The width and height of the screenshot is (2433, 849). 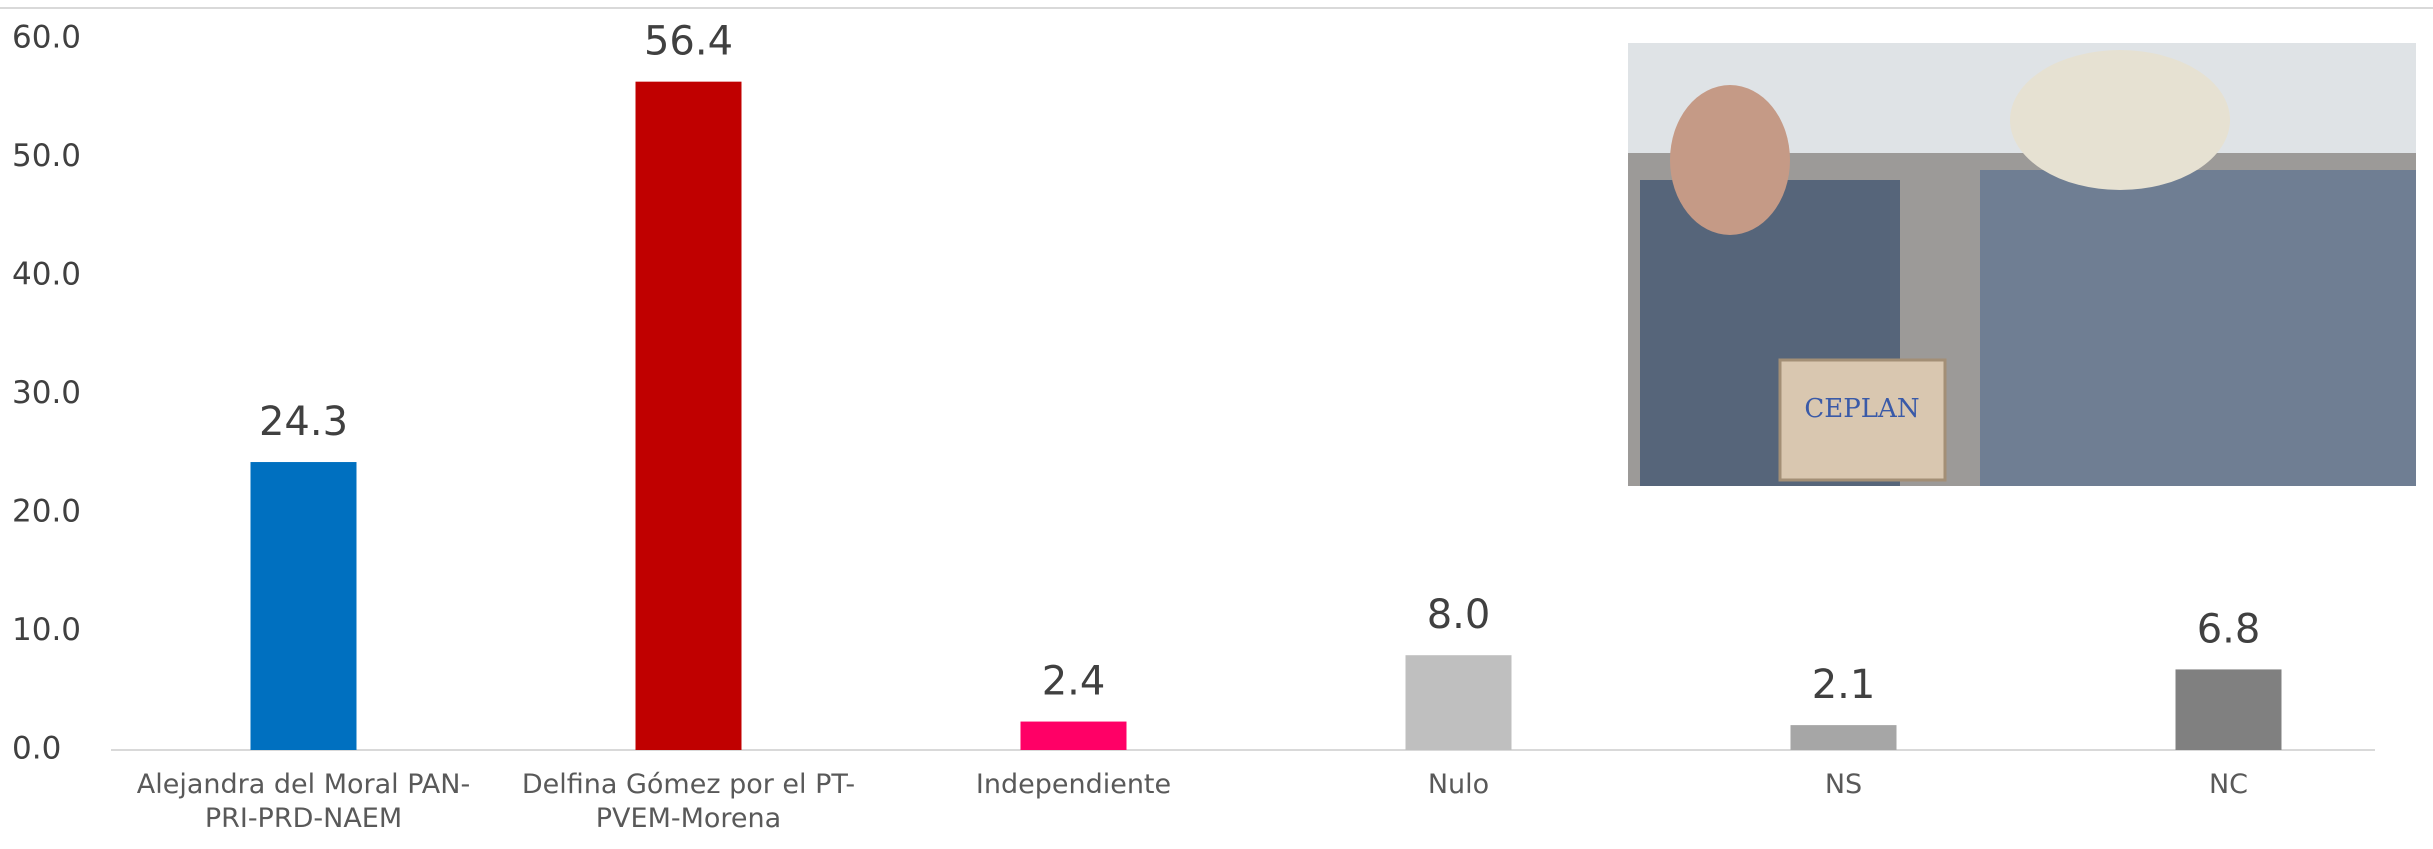 What do you see at coordinates (1458, 784) in the screenshot?
I see `x-tick-label: Nulo` at bounding box center [1458, 784].